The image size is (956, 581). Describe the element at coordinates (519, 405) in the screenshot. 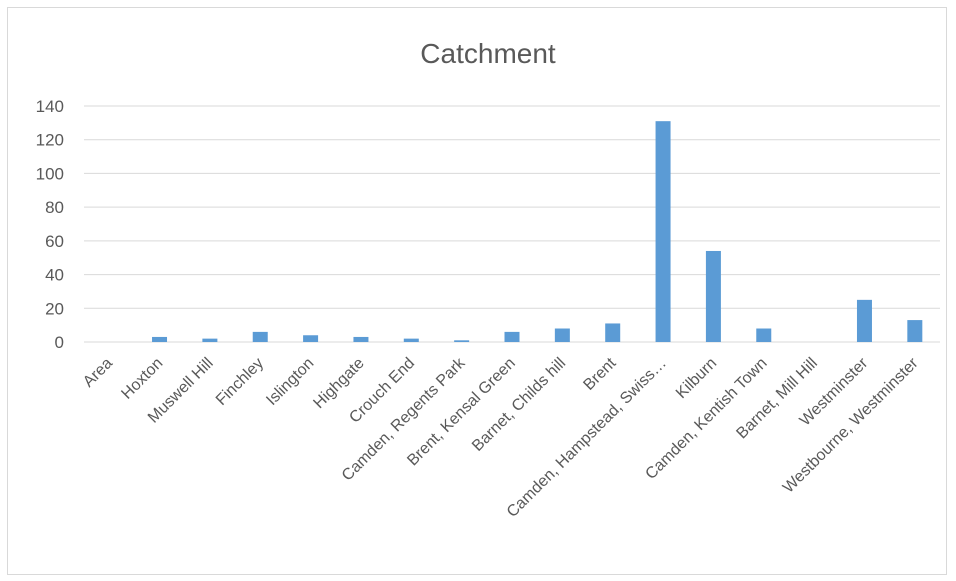

I see `x-tick-label: Barnet, Childs hill` at that location.